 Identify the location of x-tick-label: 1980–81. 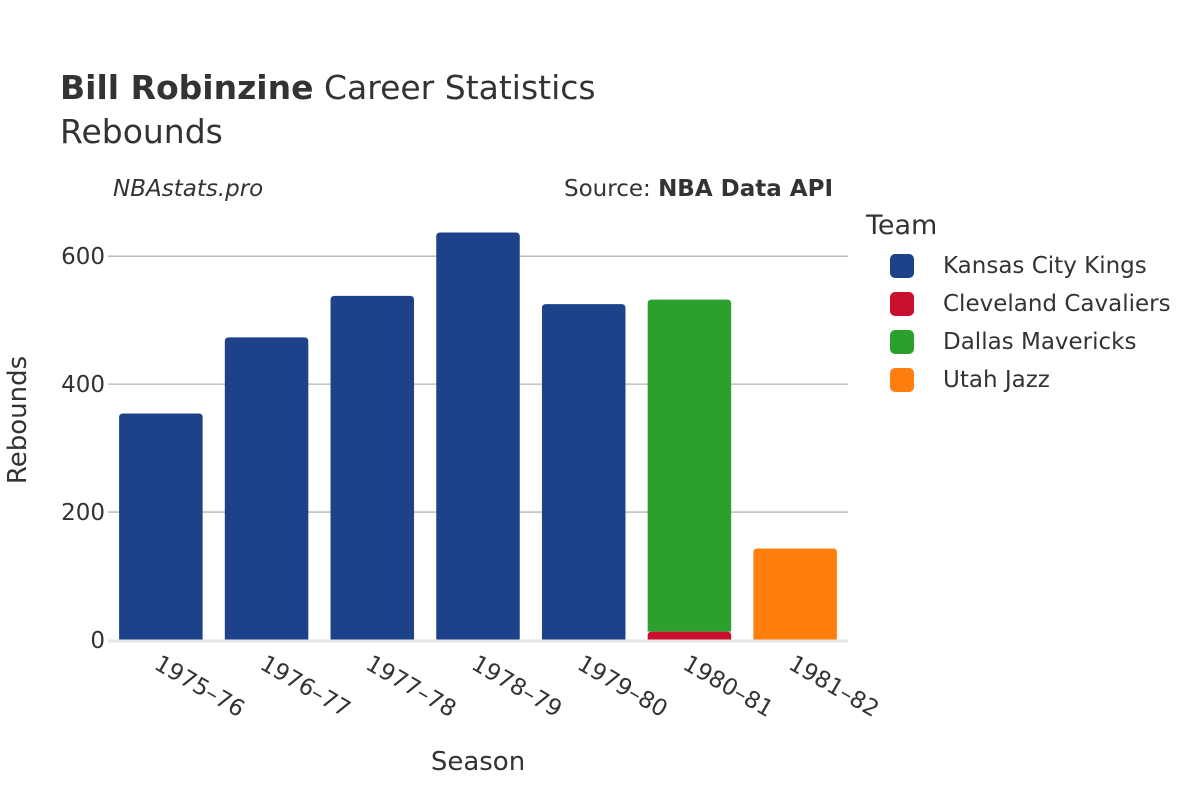
(727, 687).